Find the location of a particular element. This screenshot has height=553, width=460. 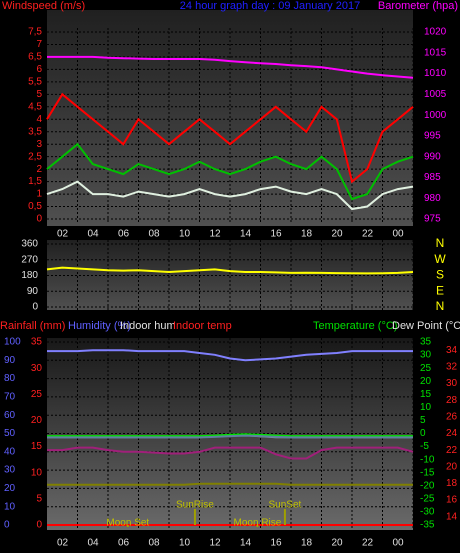

axis-label: Indoor temp is located at coordinates (202, 326).